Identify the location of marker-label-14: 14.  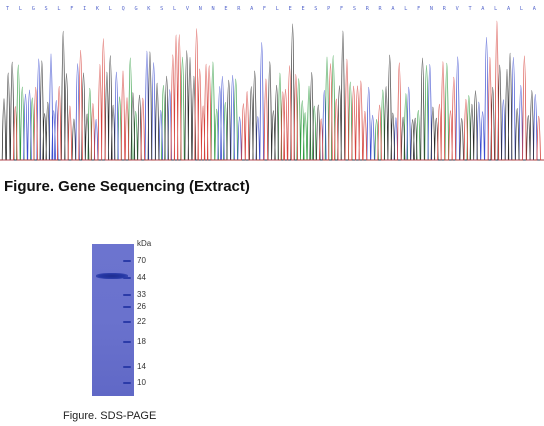
(141, 366).